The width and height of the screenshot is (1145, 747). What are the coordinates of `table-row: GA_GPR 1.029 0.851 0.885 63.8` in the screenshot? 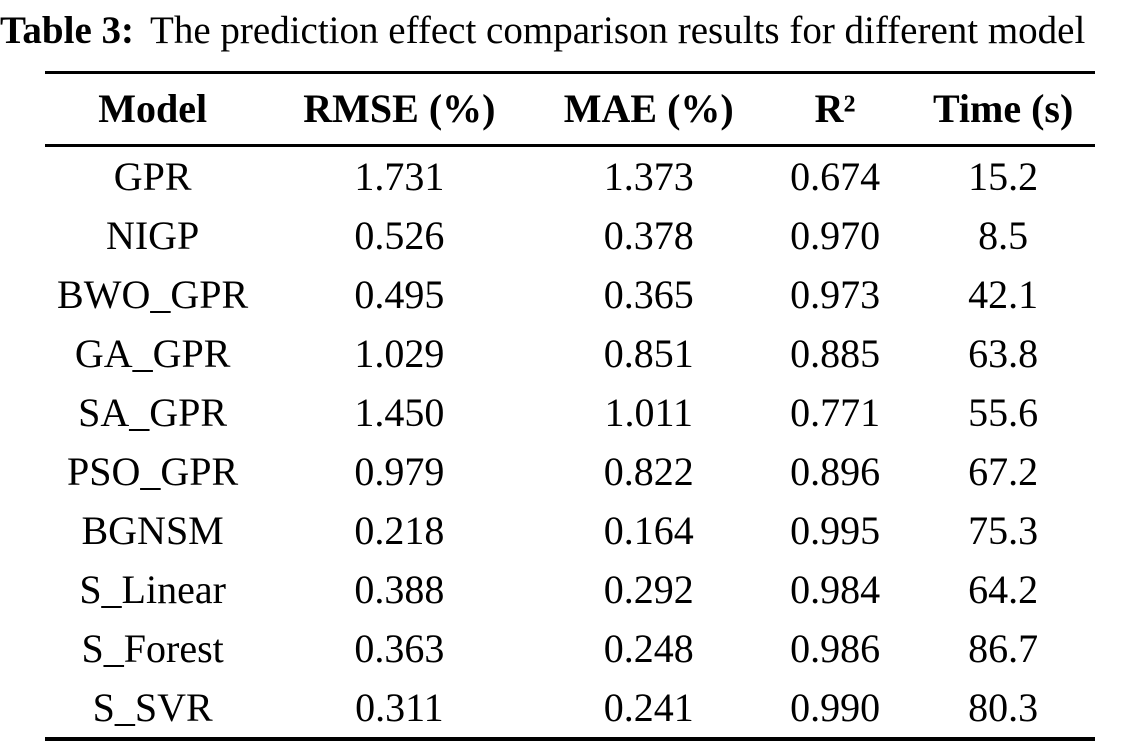 It's located at (570, 353).